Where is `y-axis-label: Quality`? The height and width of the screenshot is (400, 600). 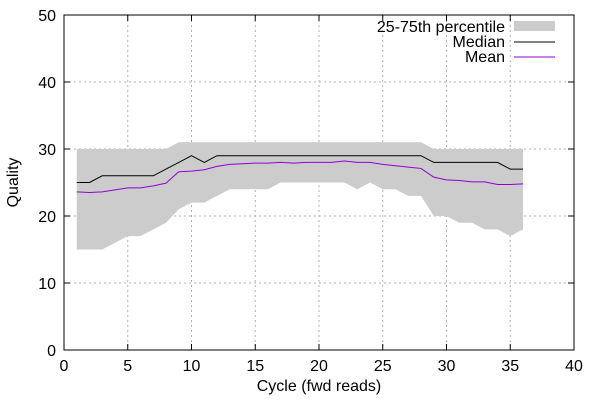 y-axis-label: Quality is located at coordinates (13, 183).